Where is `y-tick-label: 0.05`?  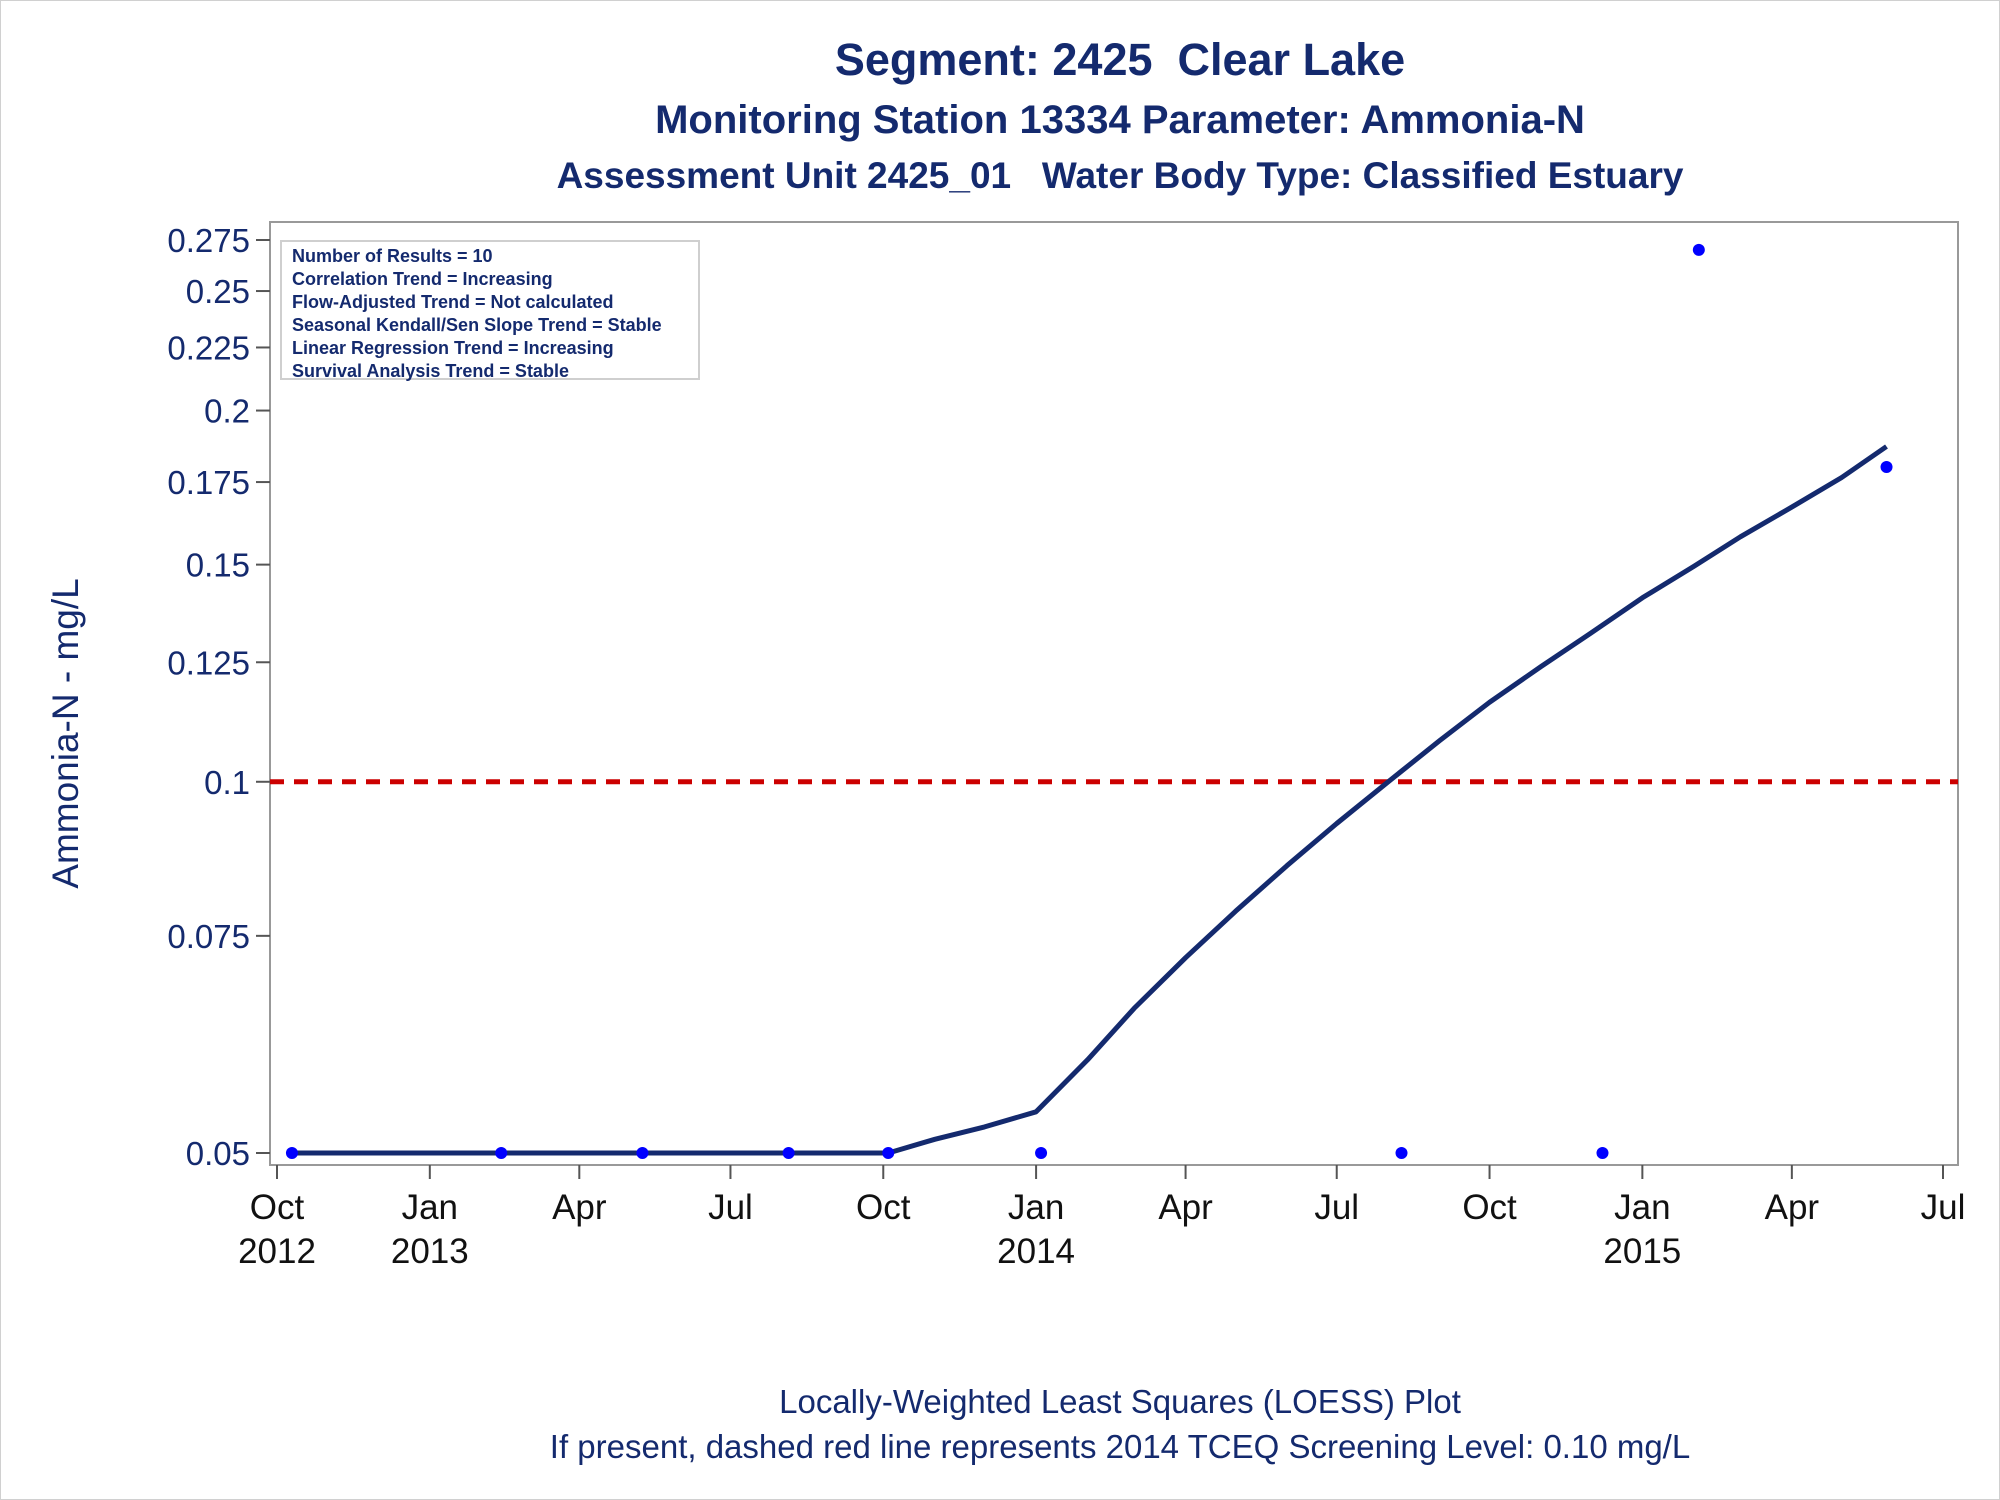 y-tick-label: 0.05 is located at coordinates (218, 1153).